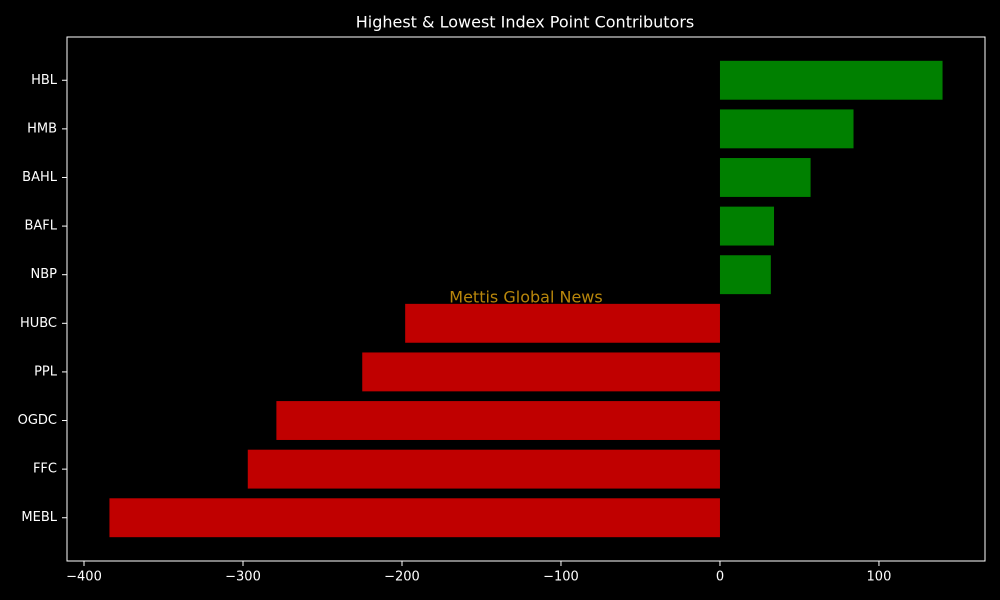  Describe the element at coordinates (879, 577) in the screenshot. I see `x-tick-label: 100` at that location.